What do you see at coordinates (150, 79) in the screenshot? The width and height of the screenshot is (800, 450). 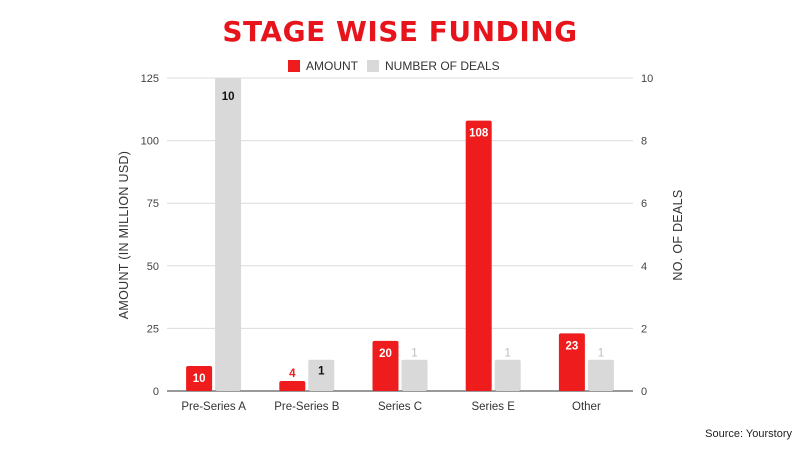 I see `y-tick-label: 125` at bounding box center [150, 79].